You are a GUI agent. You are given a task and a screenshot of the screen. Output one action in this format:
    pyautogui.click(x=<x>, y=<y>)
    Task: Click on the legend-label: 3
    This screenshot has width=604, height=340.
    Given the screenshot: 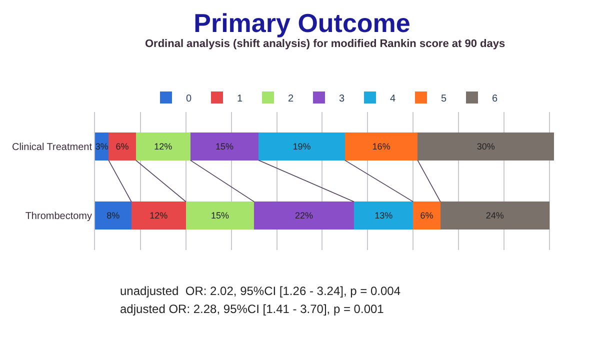 What is the action you would take?
    pyautogui.click(x=342, y=98)
    